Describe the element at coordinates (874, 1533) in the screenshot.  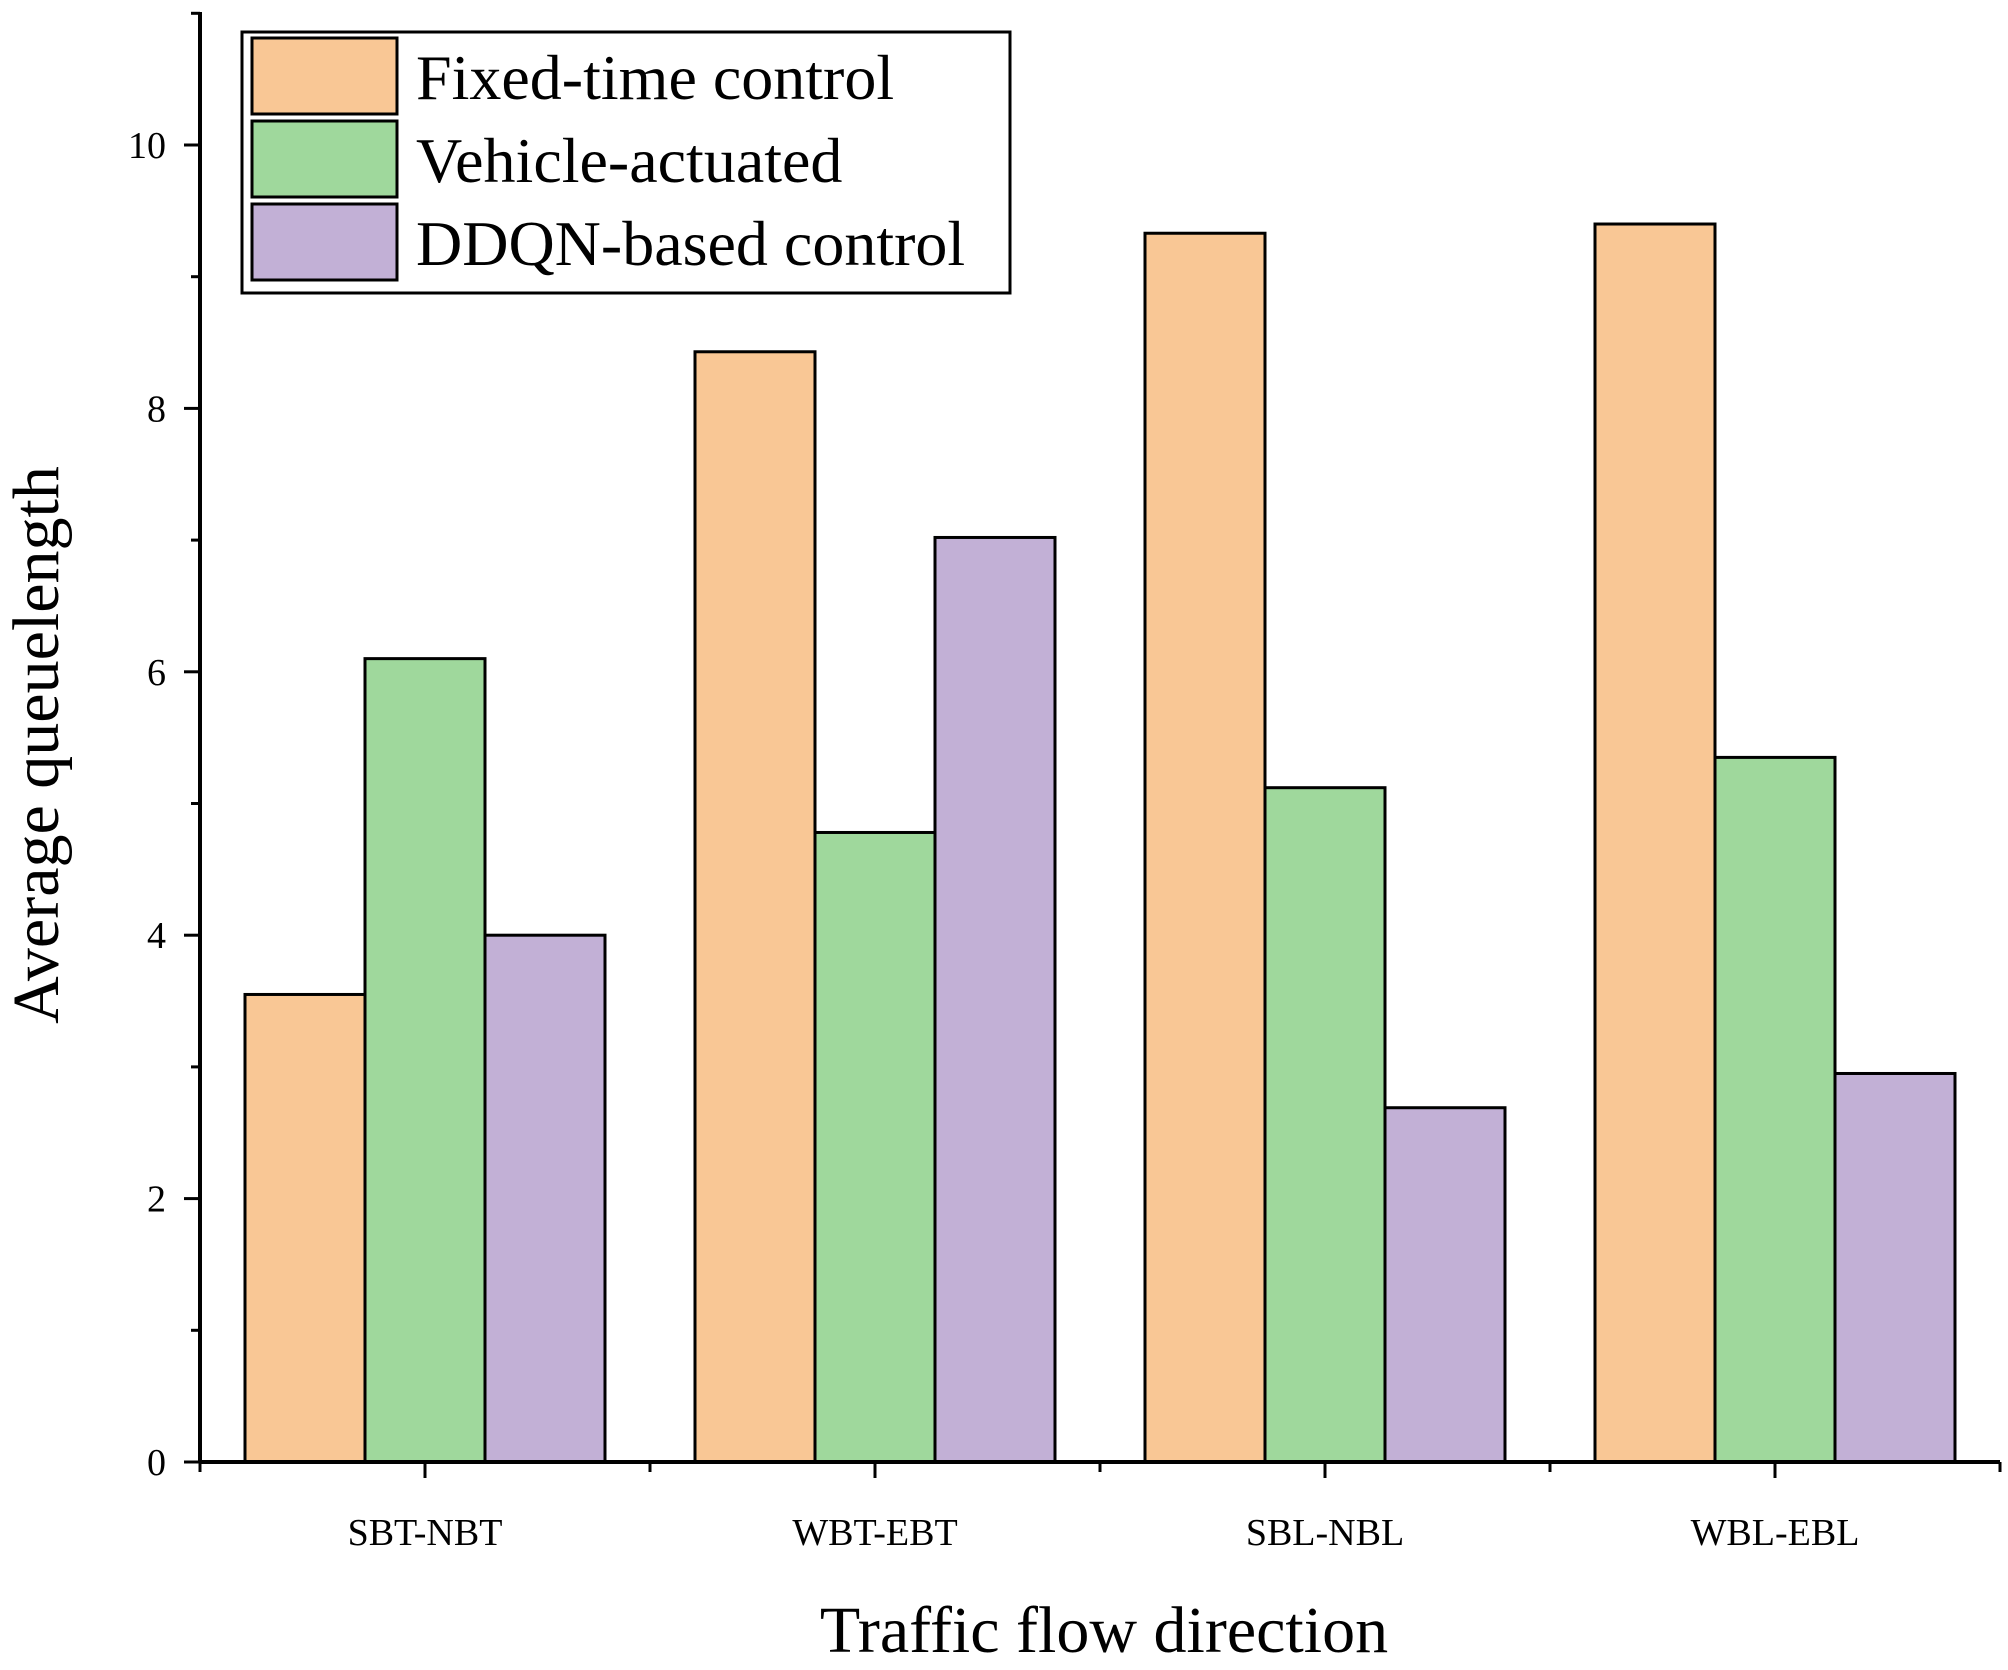
I see `x-tick-label: WBT-EBT` at that location.